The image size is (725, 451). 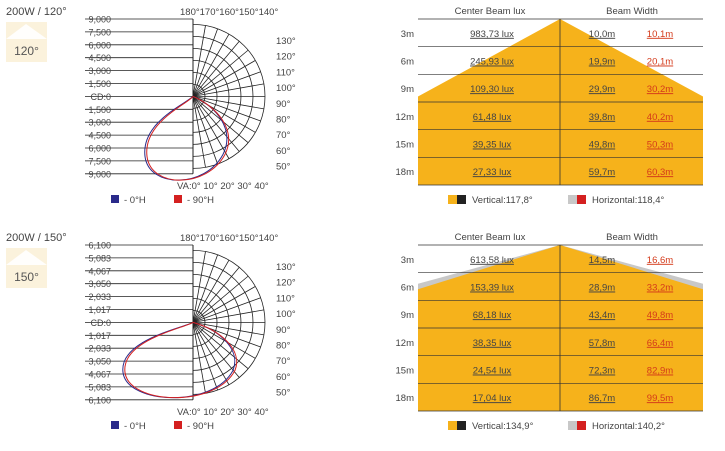 I want to click on beam-angle-icon: 120°, so click(x=26, y=42).